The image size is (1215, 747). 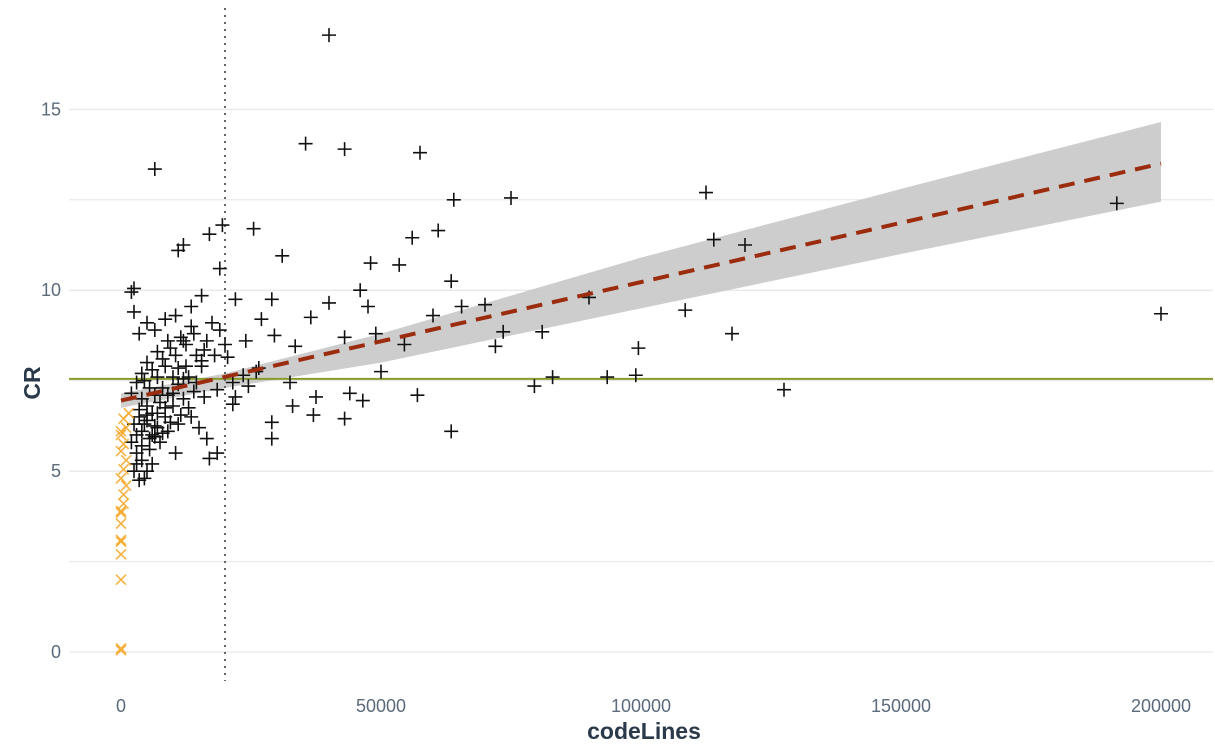 I want to click on x-tick-label: 200000, so click(x=1161, y=706).